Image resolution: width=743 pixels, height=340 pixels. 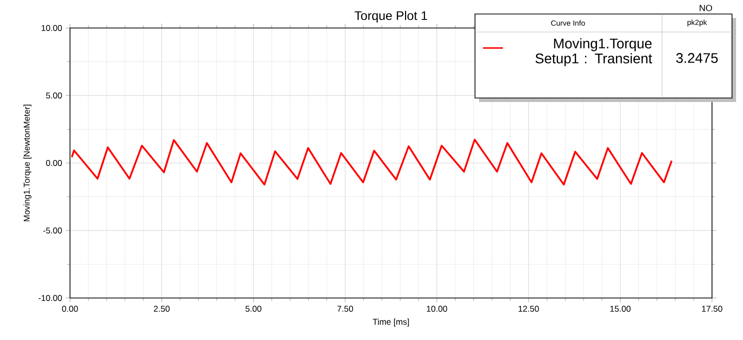 What do you see at coordinates (620, 309) in the screenshot?
I see `x-tick-label: 15.00` at bounding box center [620, 309].